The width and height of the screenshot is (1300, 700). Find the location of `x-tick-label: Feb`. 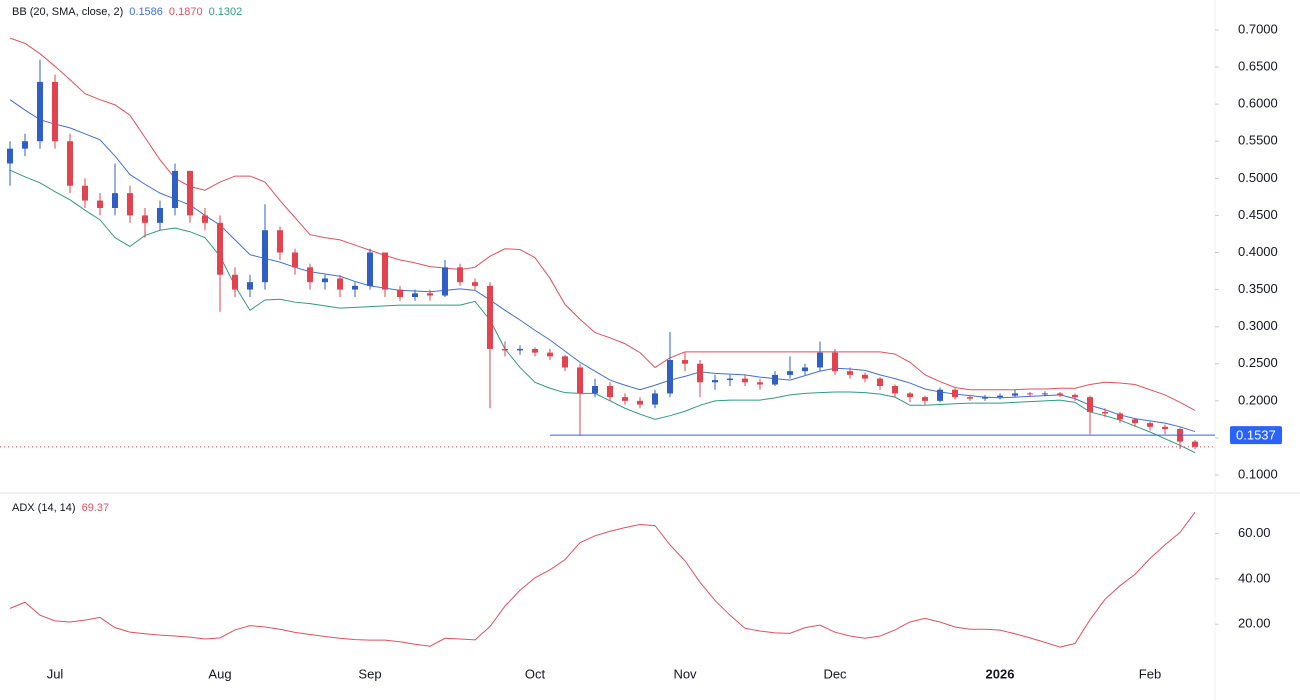

x-tick-label: Feb is located at coordinates (1150, 673).